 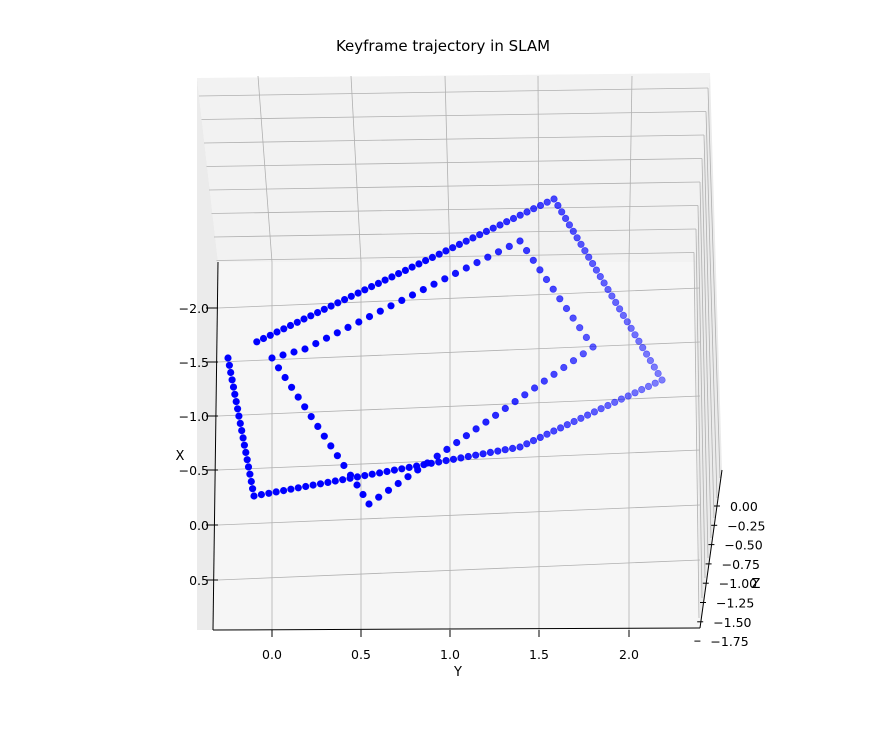 What do you see at coordinates (732, 622) in the screenshot?
I see `z-tick-label: −1.50` at bounding box center [732, 622].